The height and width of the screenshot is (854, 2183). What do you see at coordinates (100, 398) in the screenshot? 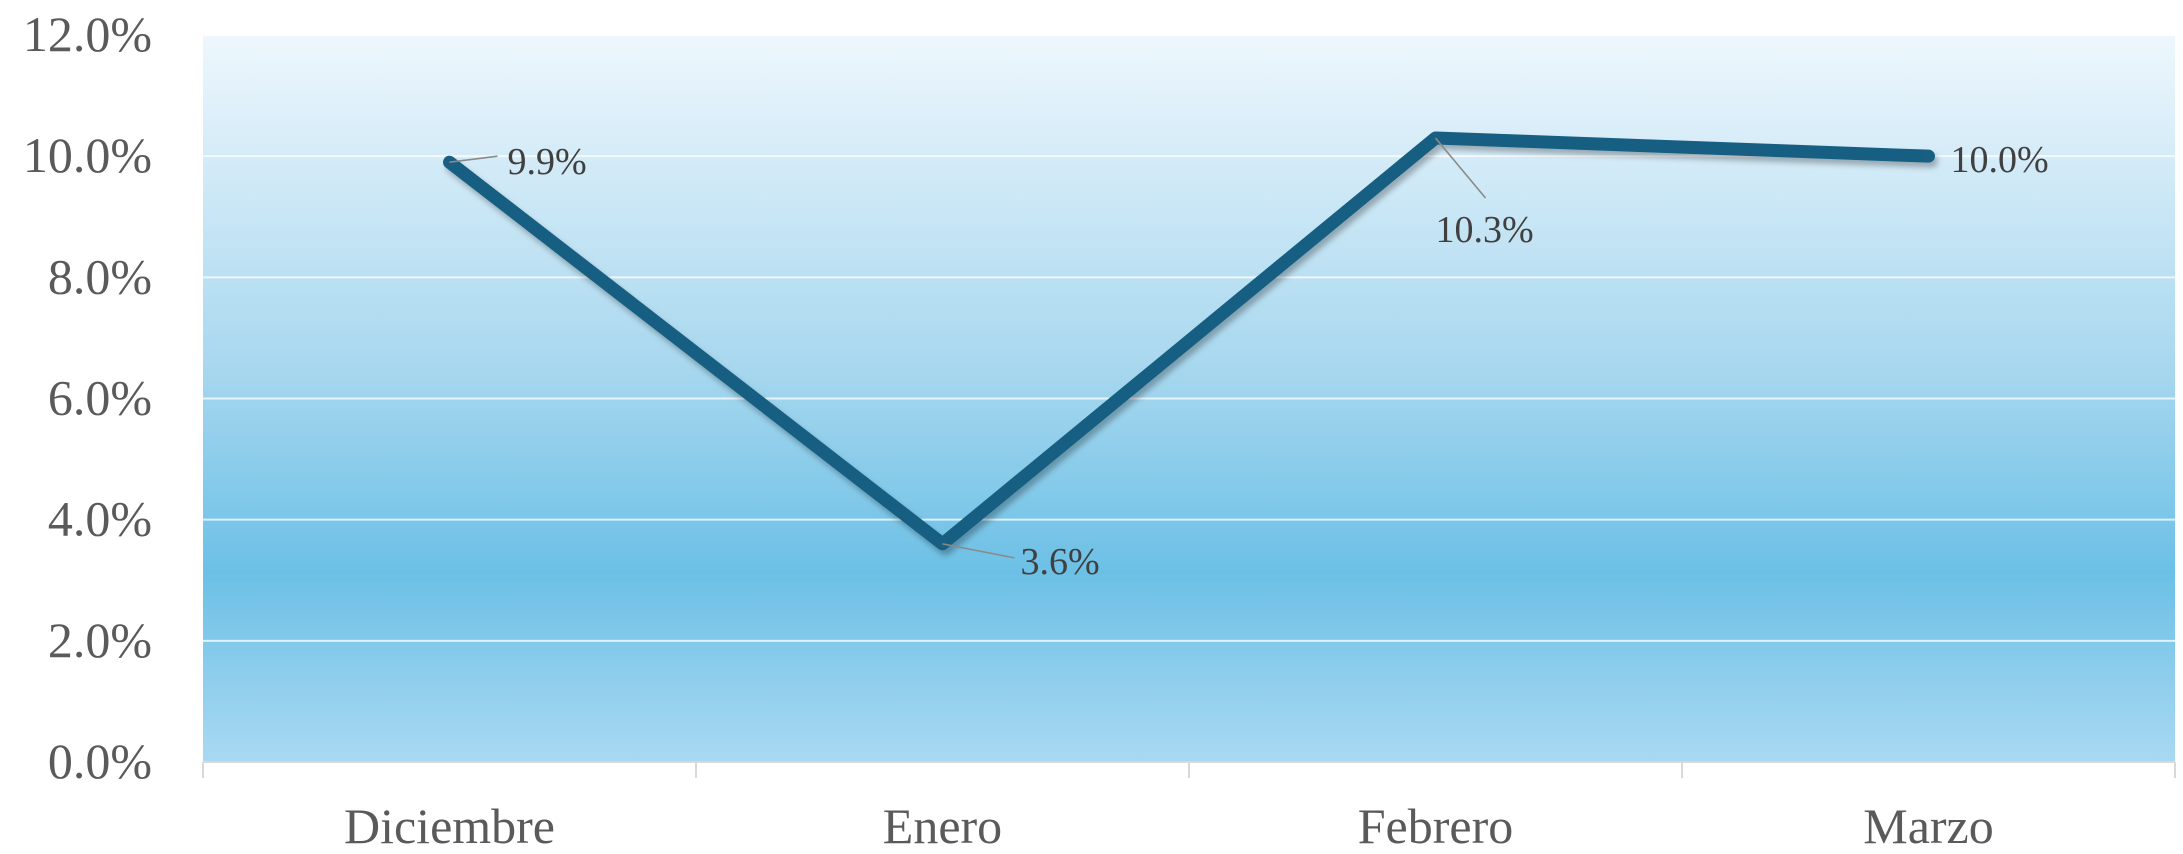
I see `y-tick-label: 6.0%` at bounding box center [100, 398].